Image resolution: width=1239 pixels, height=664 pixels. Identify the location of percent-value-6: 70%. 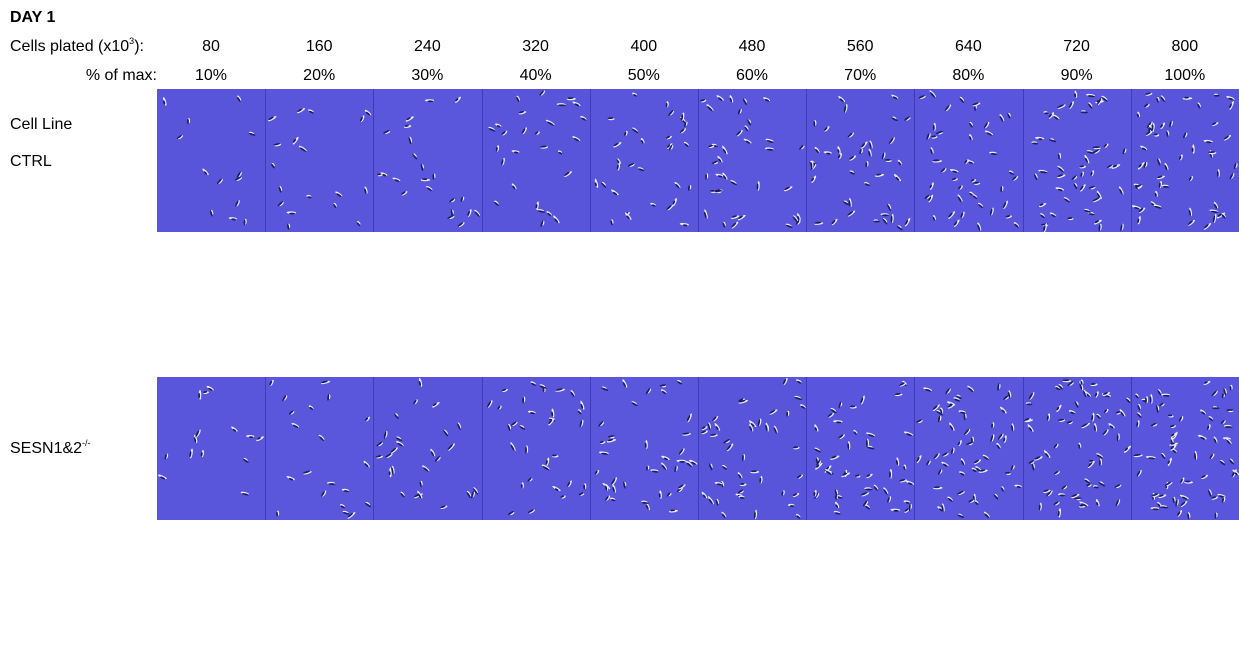
(860, 75).